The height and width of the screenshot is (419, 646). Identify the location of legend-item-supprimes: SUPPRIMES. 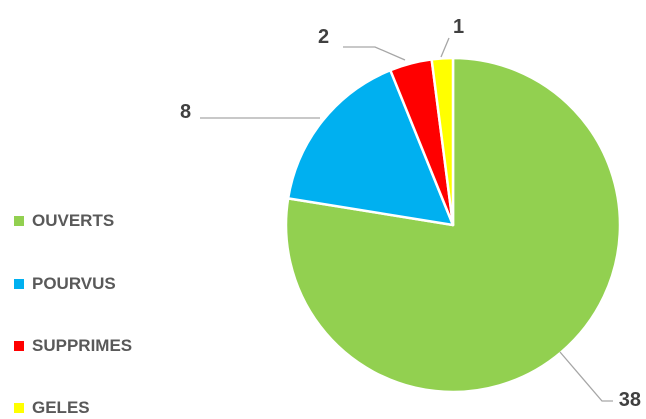
(73, 346).